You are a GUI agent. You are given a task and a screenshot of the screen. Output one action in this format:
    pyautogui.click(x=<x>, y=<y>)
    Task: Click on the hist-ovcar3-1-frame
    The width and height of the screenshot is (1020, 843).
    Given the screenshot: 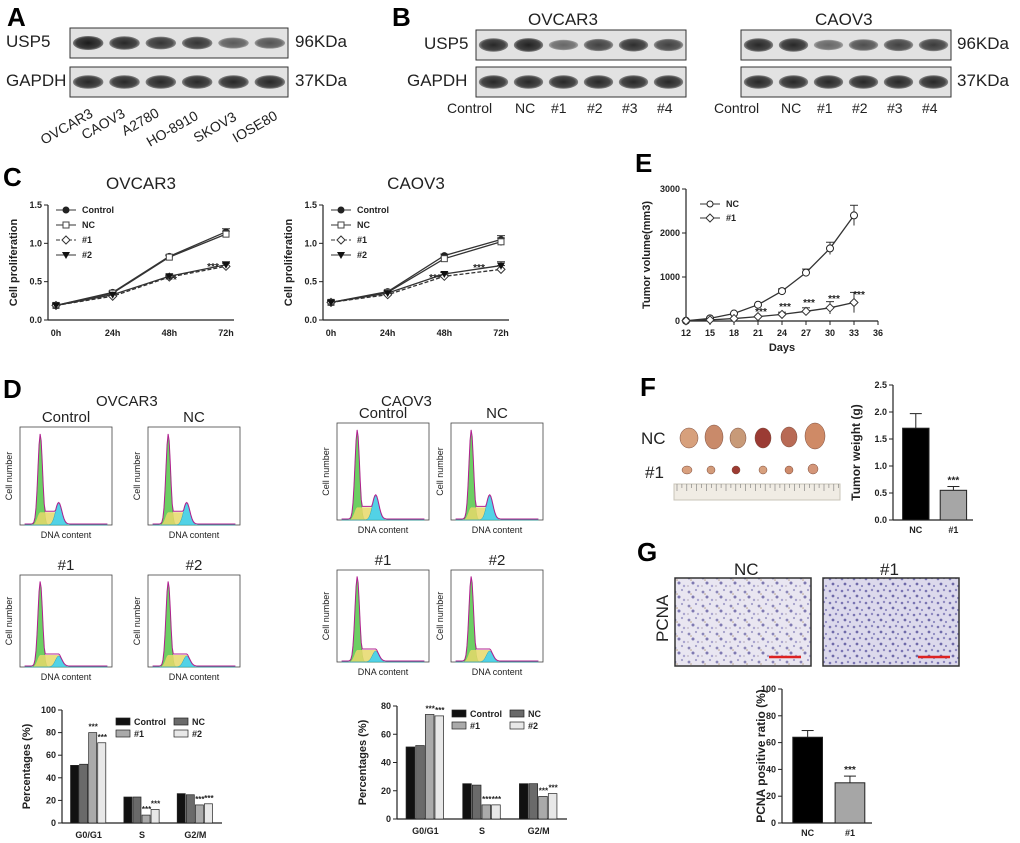 What is the action you would take?
    pyautogui.click(x=66, y=621)
    